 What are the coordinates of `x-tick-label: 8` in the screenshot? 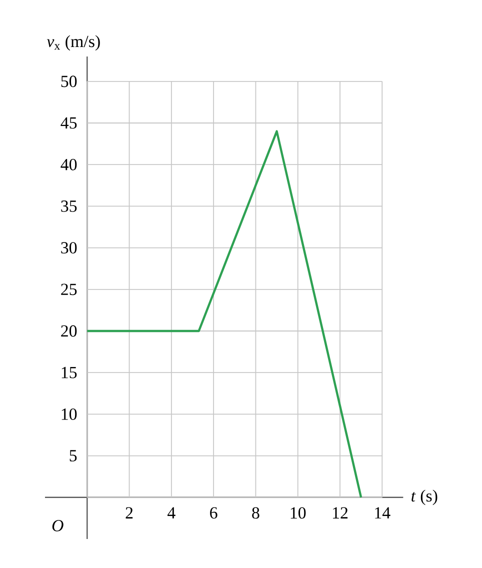 It's located at (256, 513).